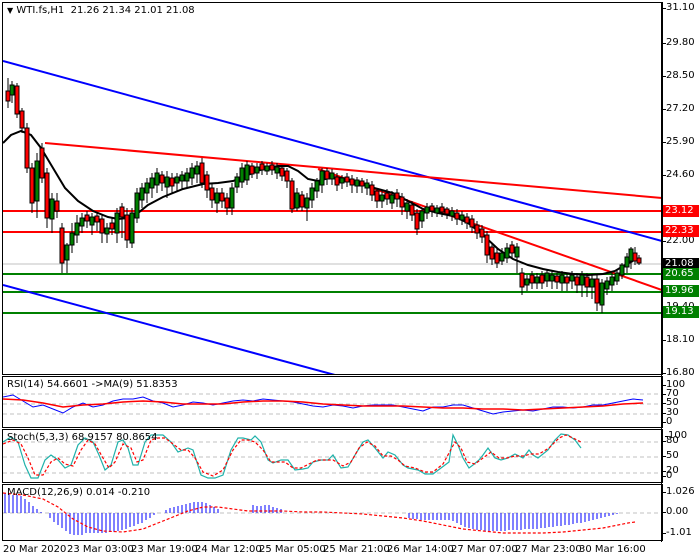 This screenshot has width=700, height=560. What do you see at coordinates (681, 211) in the screenshot?
I see `resistance-tag-23-12: 23.12` at bounding box center [681, 211].